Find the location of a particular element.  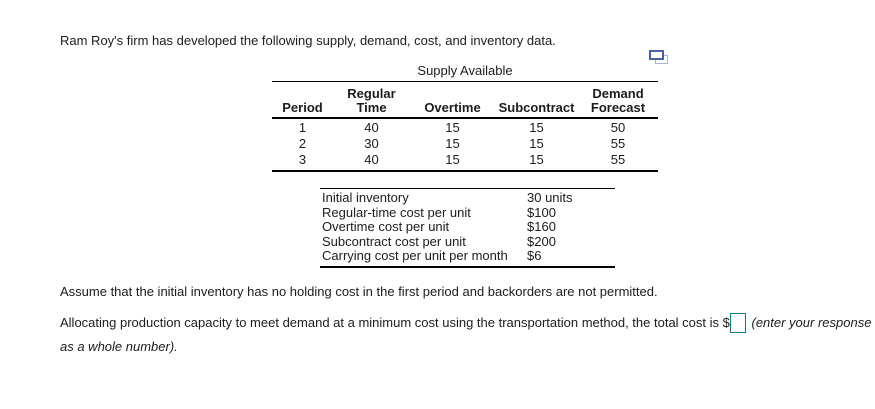

copy-icon is located at coordinates (659, 58).